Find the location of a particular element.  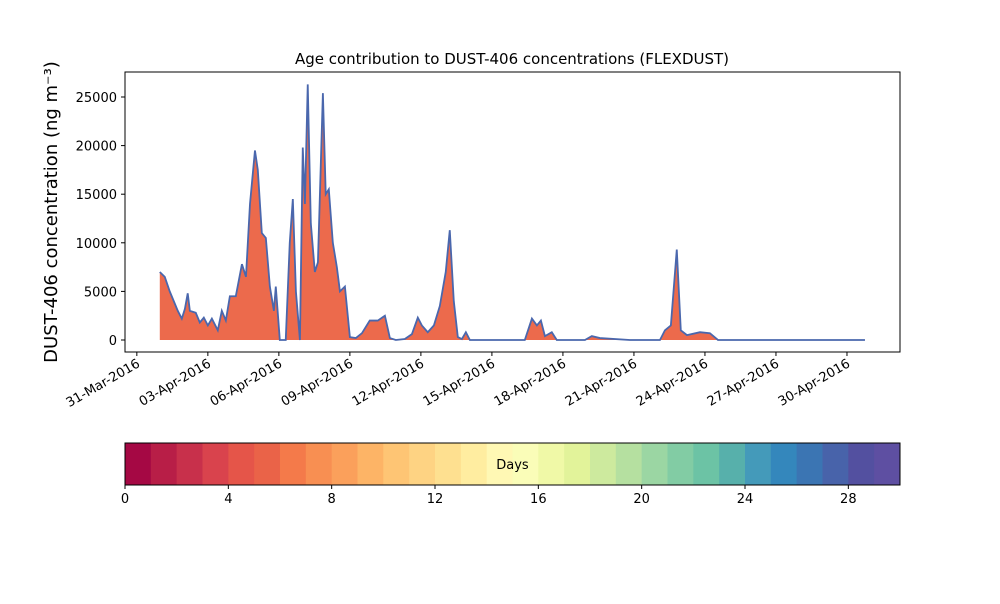

y-tick-label: 10000 is located at coordinates (96, 244).